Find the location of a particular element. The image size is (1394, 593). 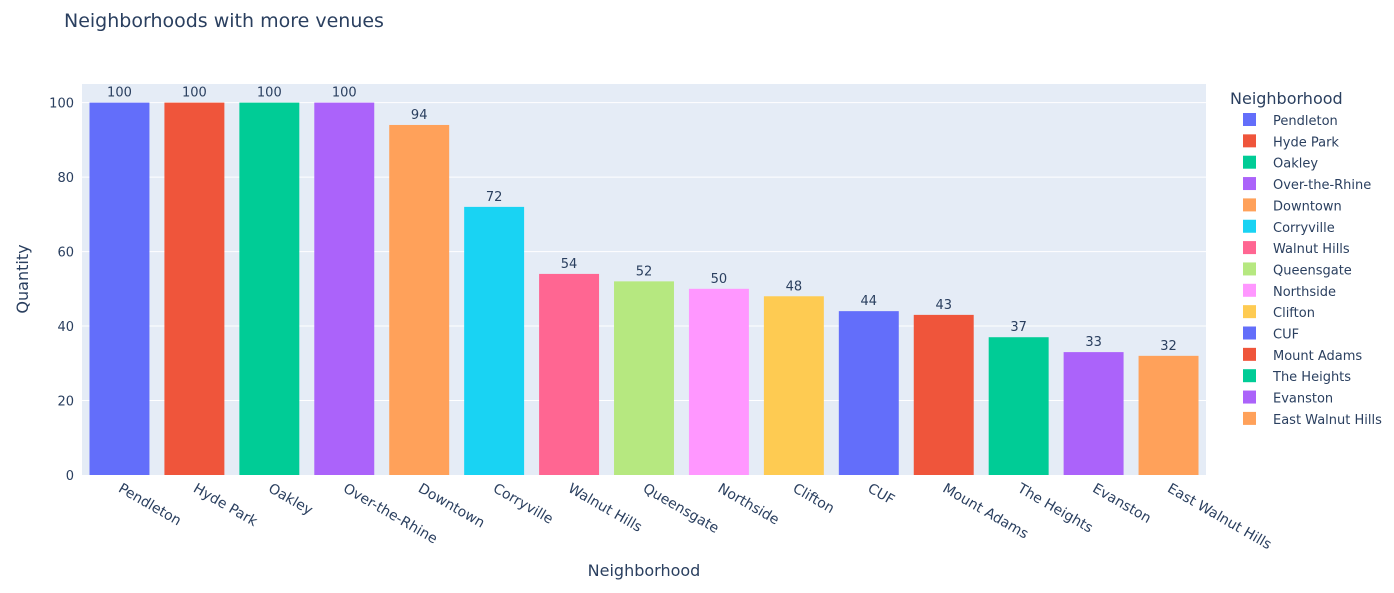

legend-label: East Walnut Hills is located at coordinates (1327, 420).